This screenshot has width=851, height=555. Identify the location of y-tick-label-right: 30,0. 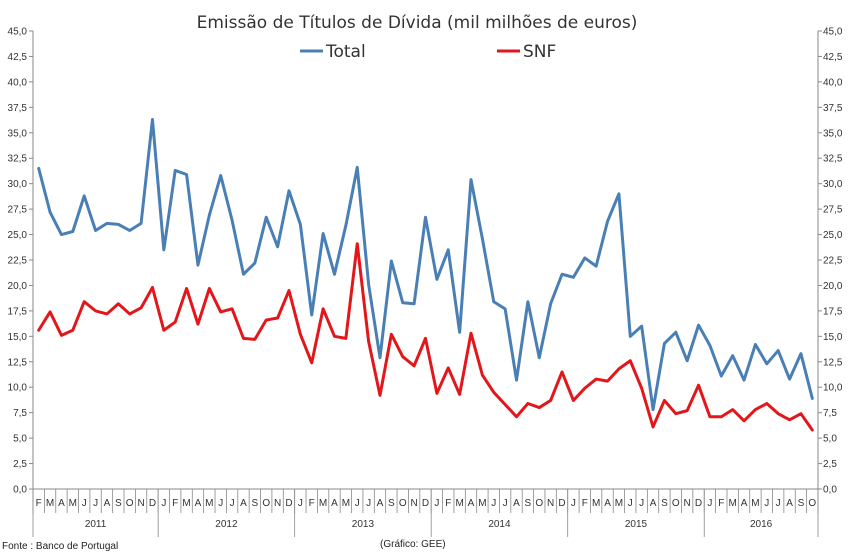
(833, 184).